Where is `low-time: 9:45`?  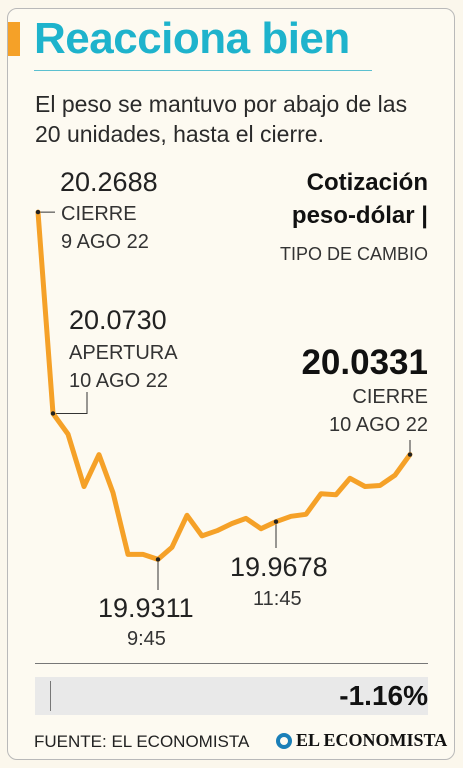
low-time: 9:45 is located at coordinates (146, 639).